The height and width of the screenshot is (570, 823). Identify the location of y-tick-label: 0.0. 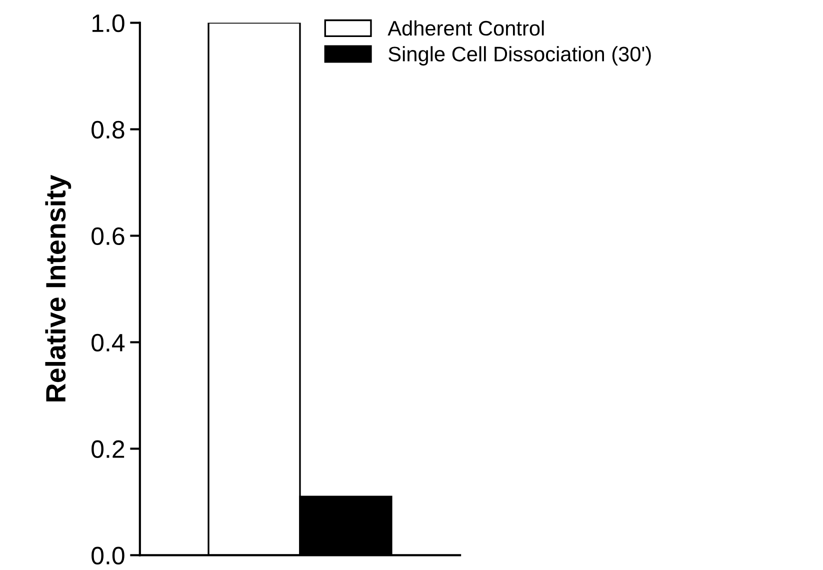
(108, 555).